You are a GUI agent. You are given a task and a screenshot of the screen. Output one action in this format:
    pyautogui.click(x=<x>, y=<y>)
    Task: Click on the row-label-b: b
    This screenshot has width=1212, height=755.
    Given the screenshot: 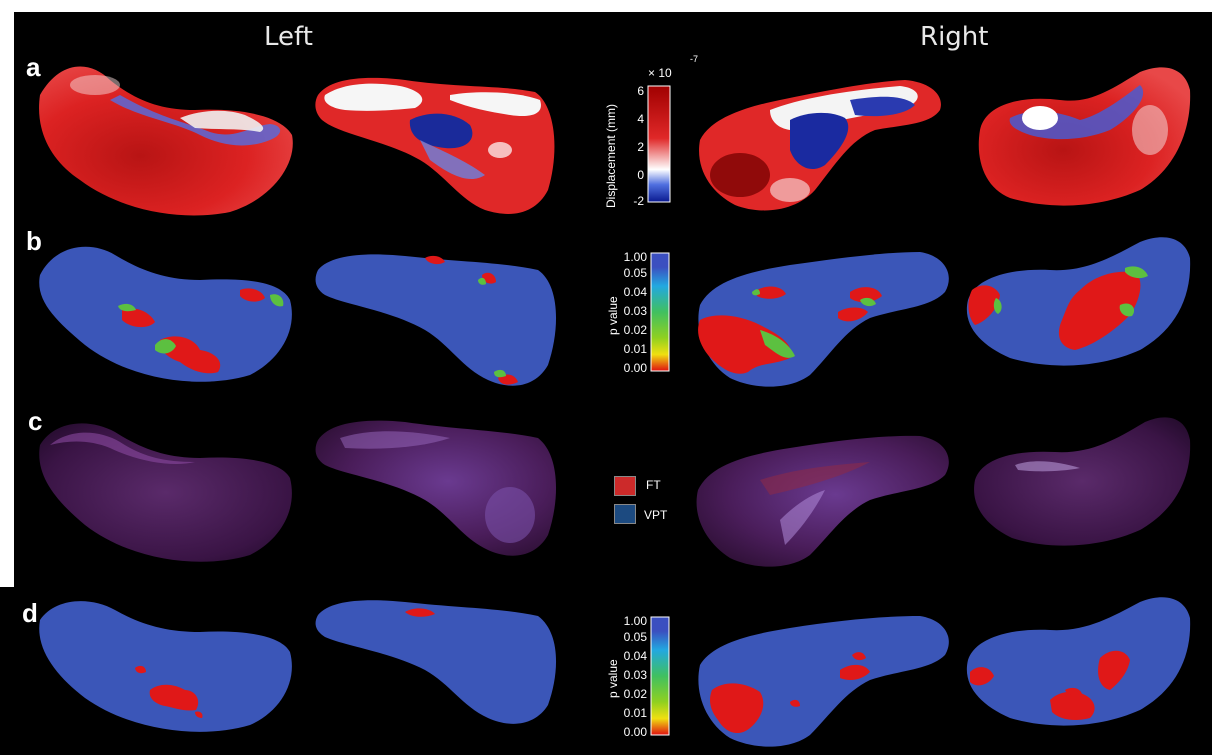 What is the action you would take?
    pyautogui.click(x=34, y=241)
    